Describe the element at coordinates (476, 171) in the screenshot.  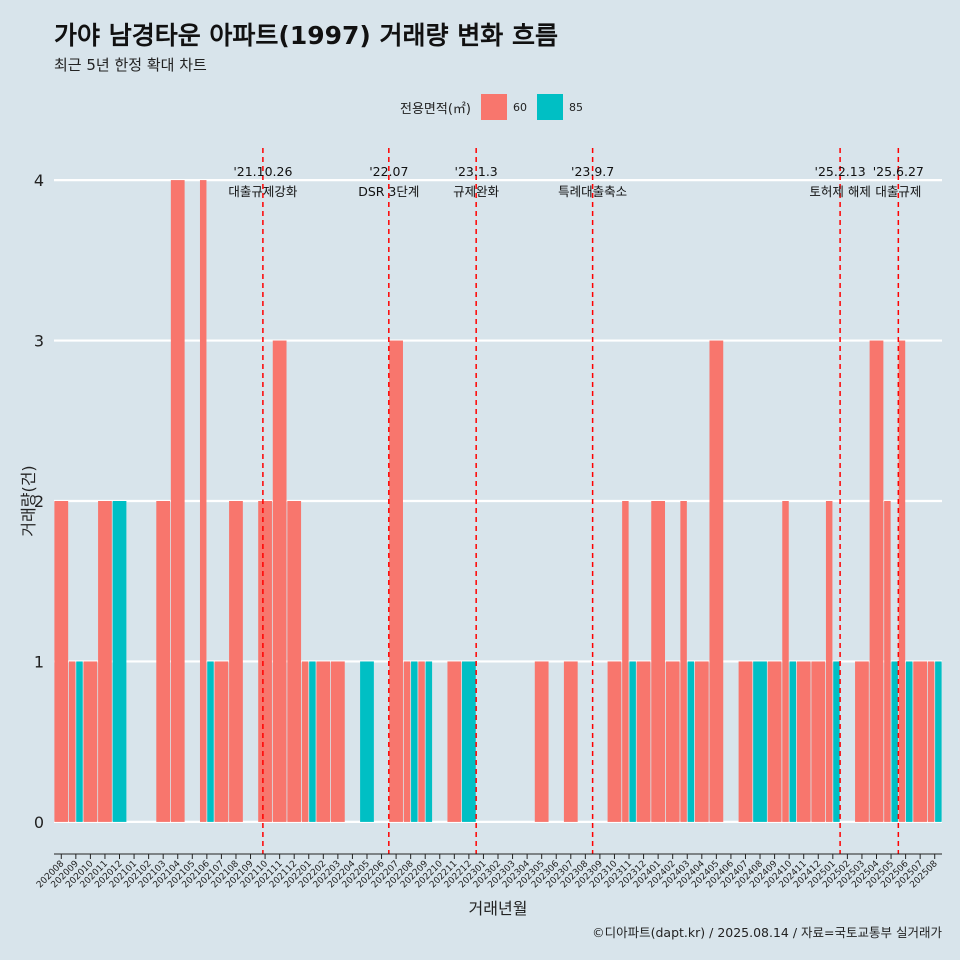
I see `event-date-label: '23.1.3` at that location.